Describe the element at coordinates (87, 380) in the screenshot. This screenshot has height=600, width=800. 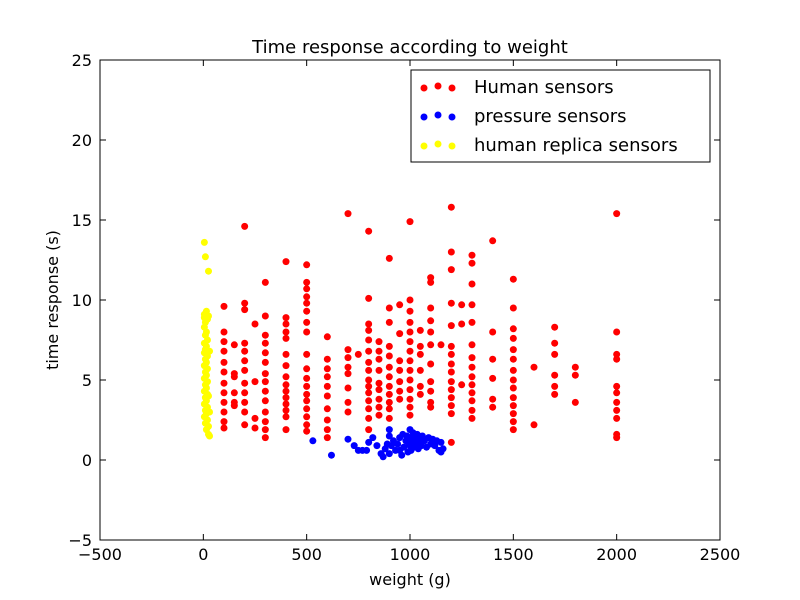
I see `y-tick-label: 5` at that location.